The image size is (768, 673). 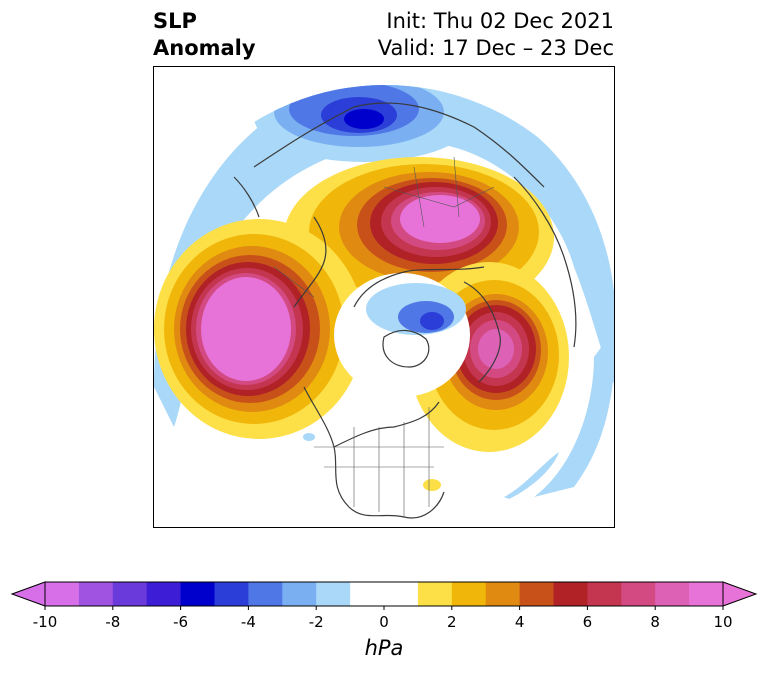 I want to click on colorbar-left-arrow, so click(x=28, y=594).